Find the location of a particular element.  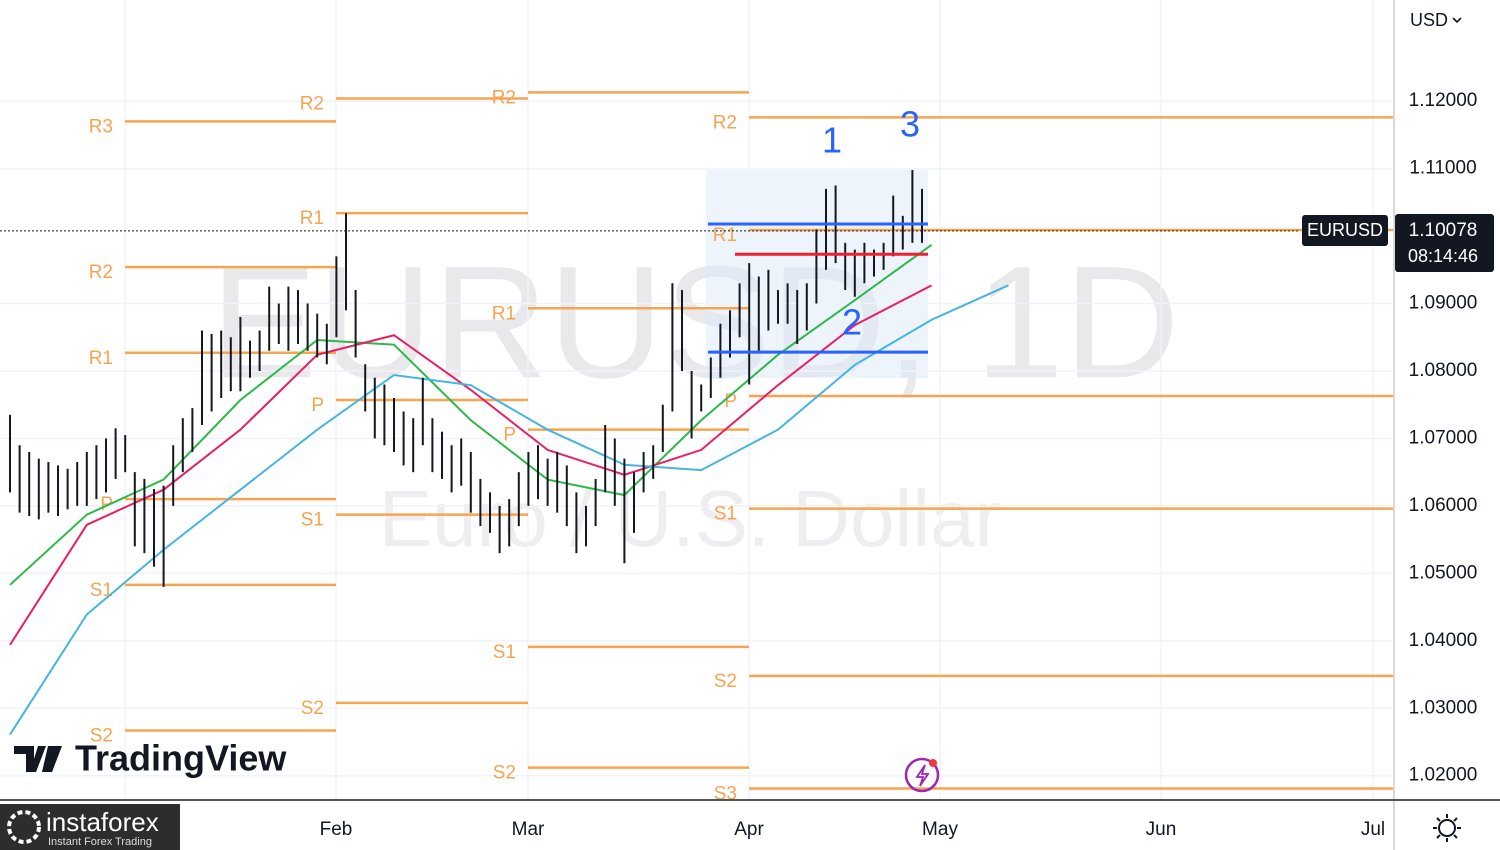

wave-label: 1 is located at coordinates (832, 140).